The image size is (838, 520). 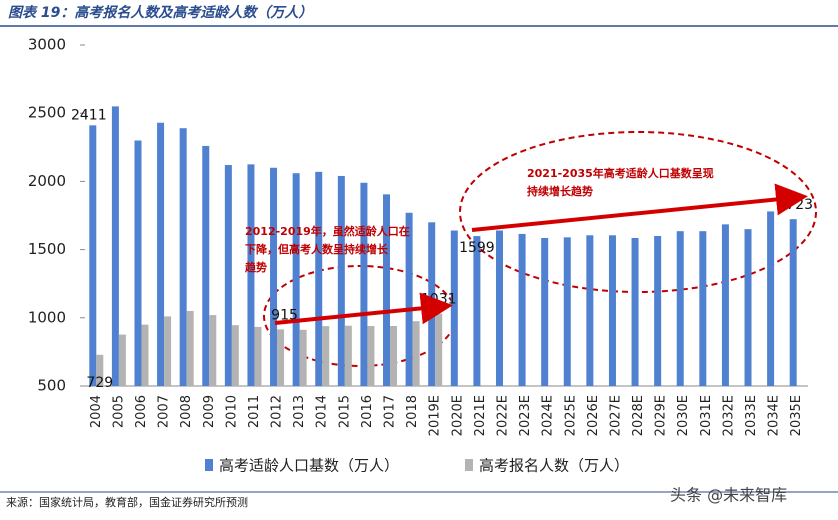 What do you see at coordinates (89, 115) in the screenshot?
I see `value-label: 2411` at bounding box center [89, 115].